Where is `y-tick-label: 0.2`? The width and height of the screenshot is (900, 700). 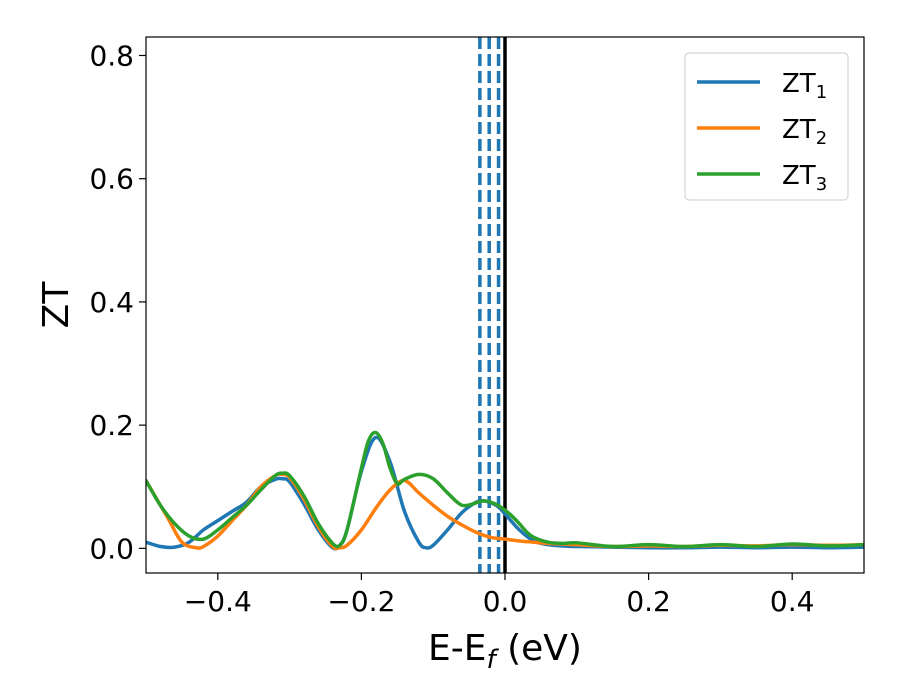 y-tick-label: 0.2 is located at coordinates (111, 425).